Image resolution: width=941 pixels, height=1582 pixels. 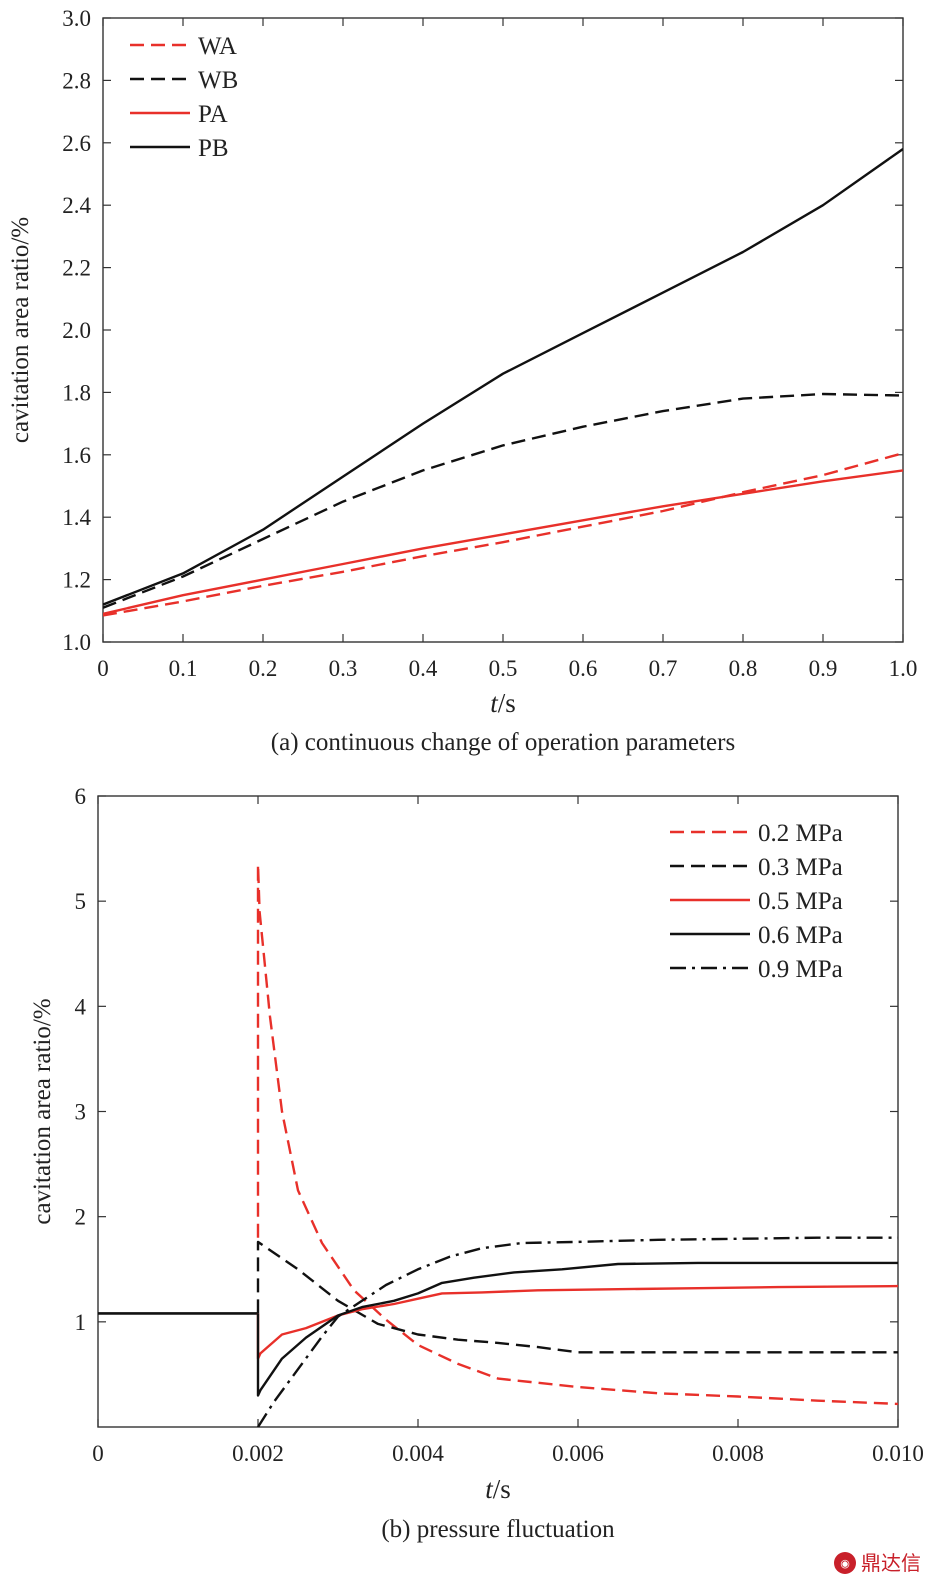 I want to click on y-tick-label: 1.4, so click(x=76, y=517).